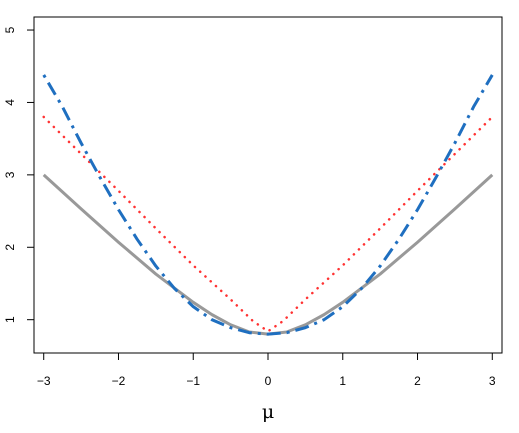  I want to click on y-tick-label: 2, so click(10, 247).